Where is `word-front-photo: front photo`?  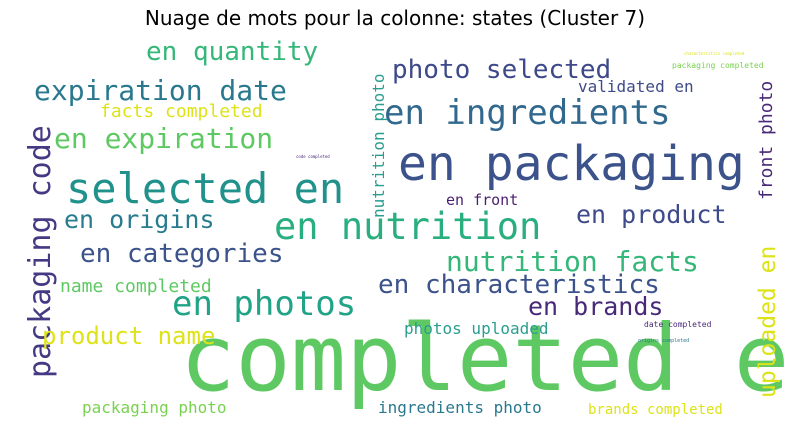
word-front-photo: front photo is located at coordinates (766, 140).